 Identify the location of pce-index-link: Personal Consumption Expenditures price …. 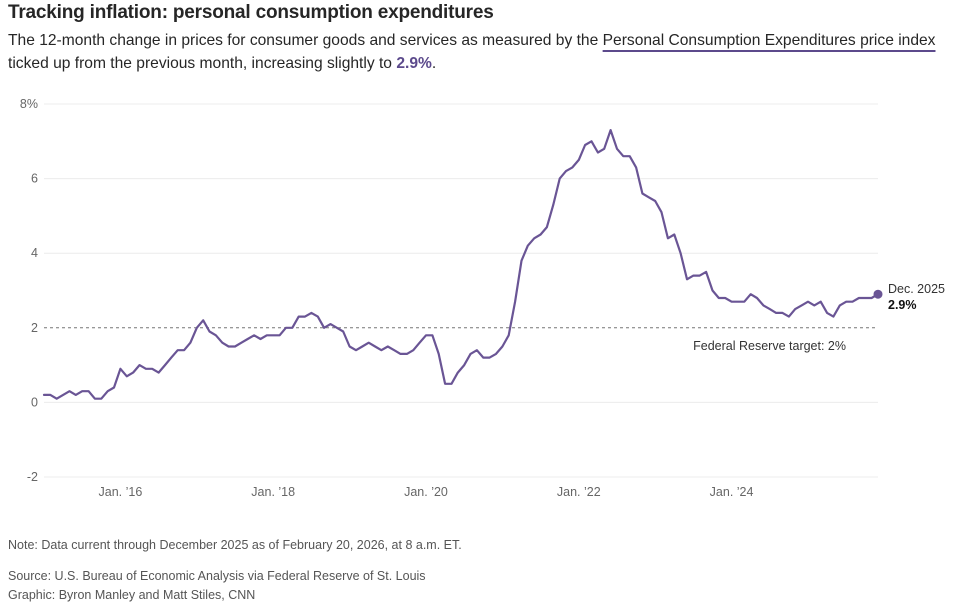
(769, 40).